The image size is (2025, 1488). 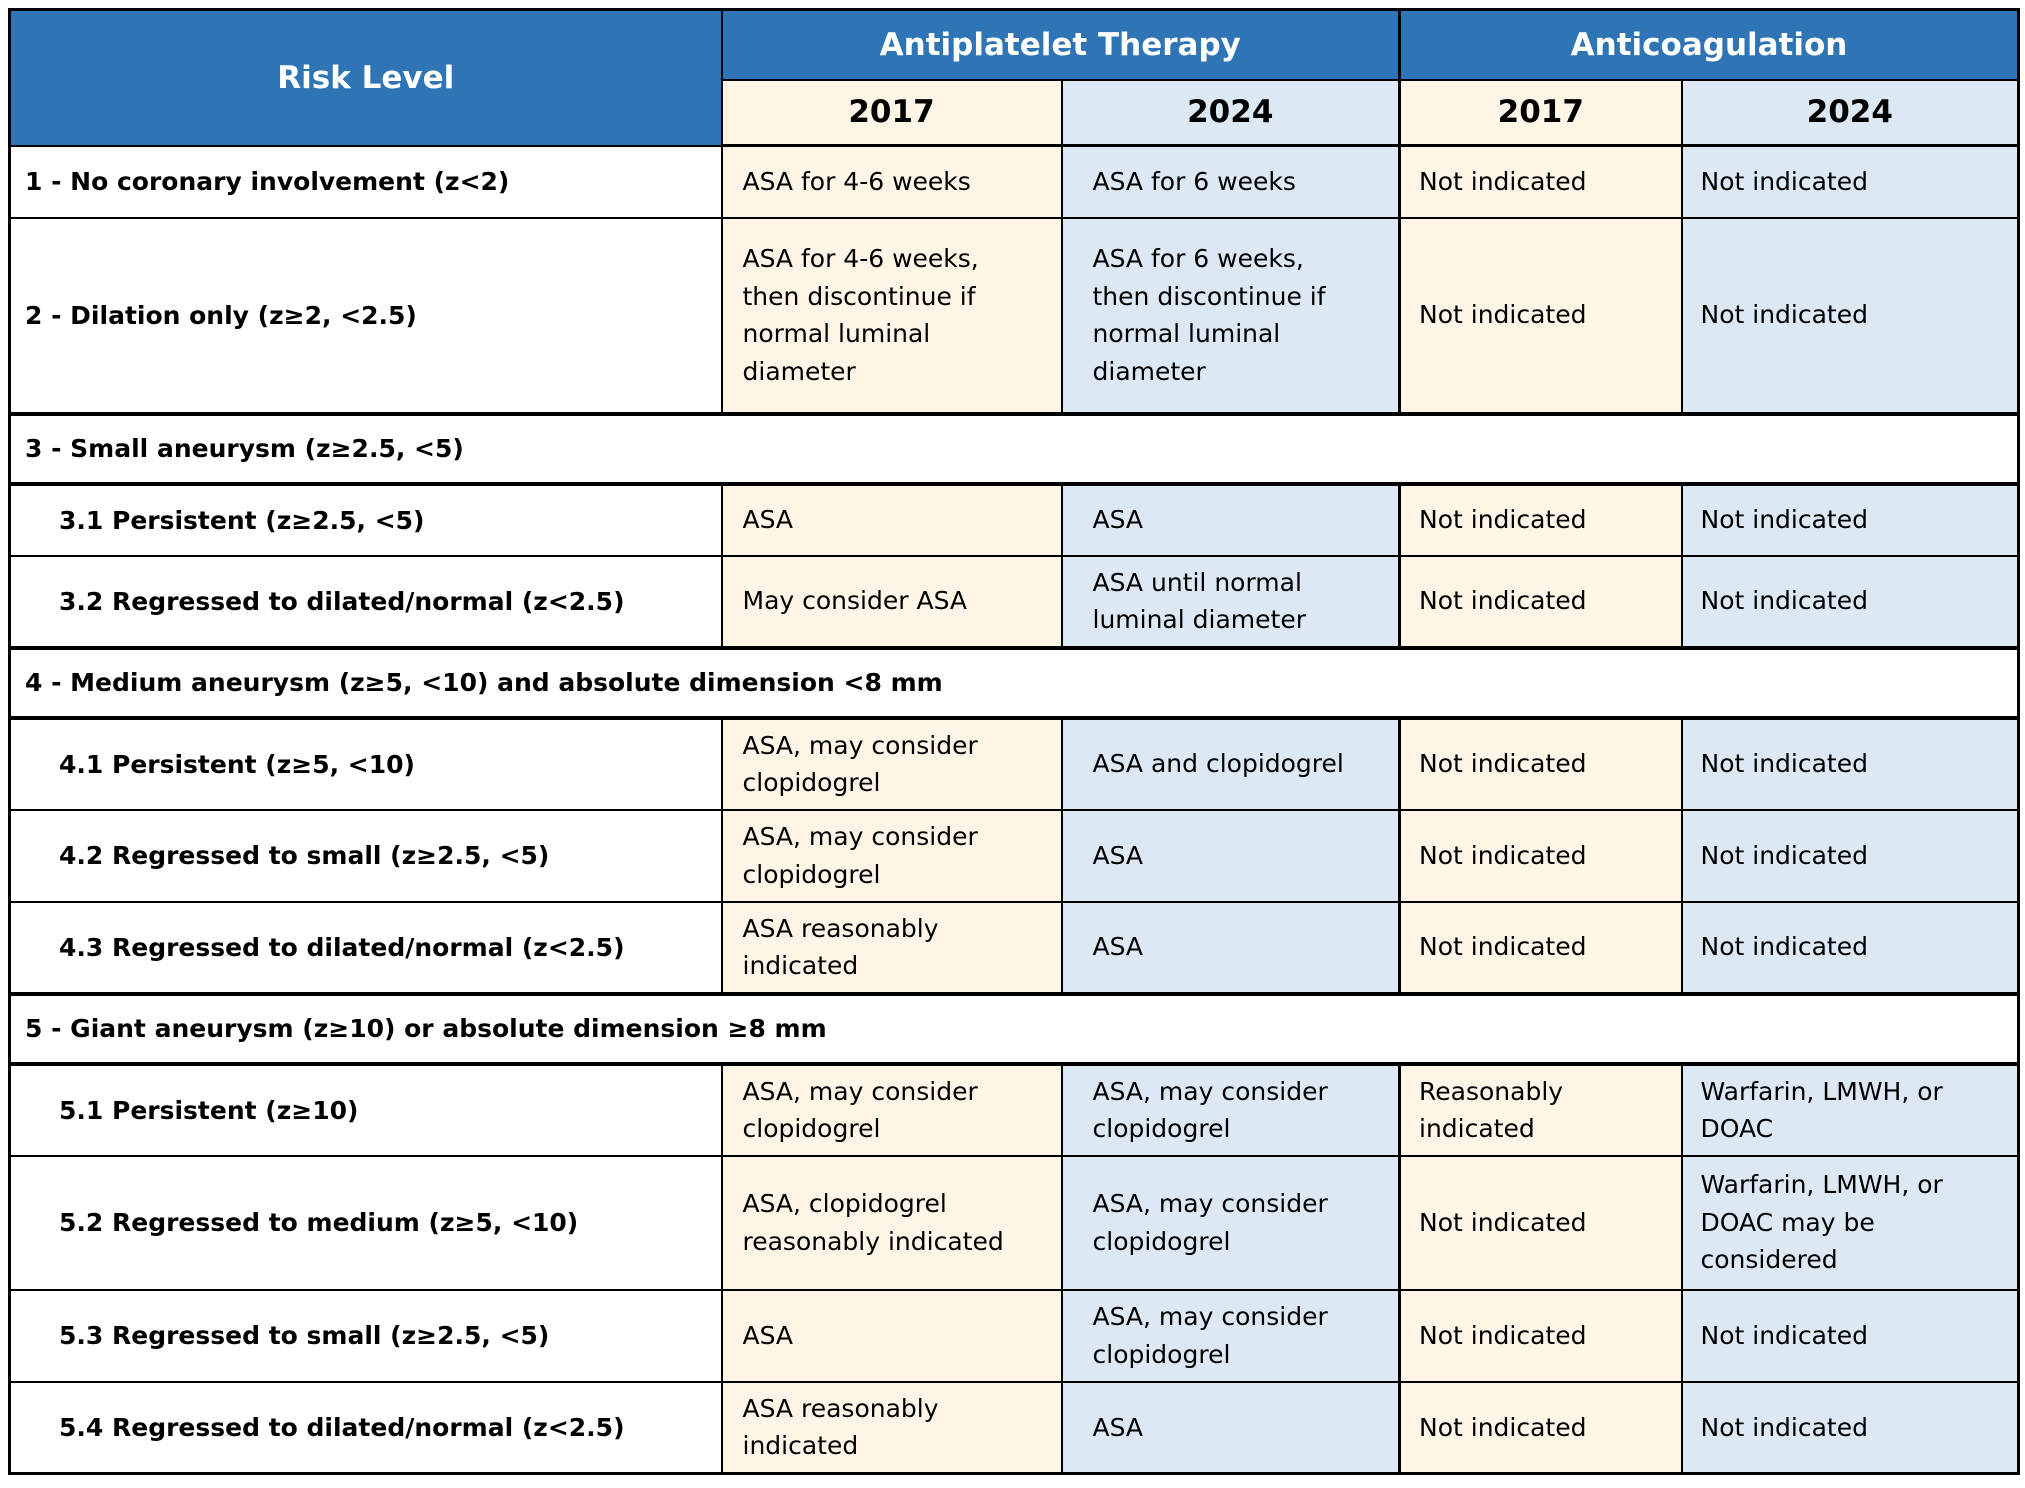 I want to click on risk-level-cell: 5.4 Regressed to dilated/normal (z<2.5), so click(x=365, y=1427).